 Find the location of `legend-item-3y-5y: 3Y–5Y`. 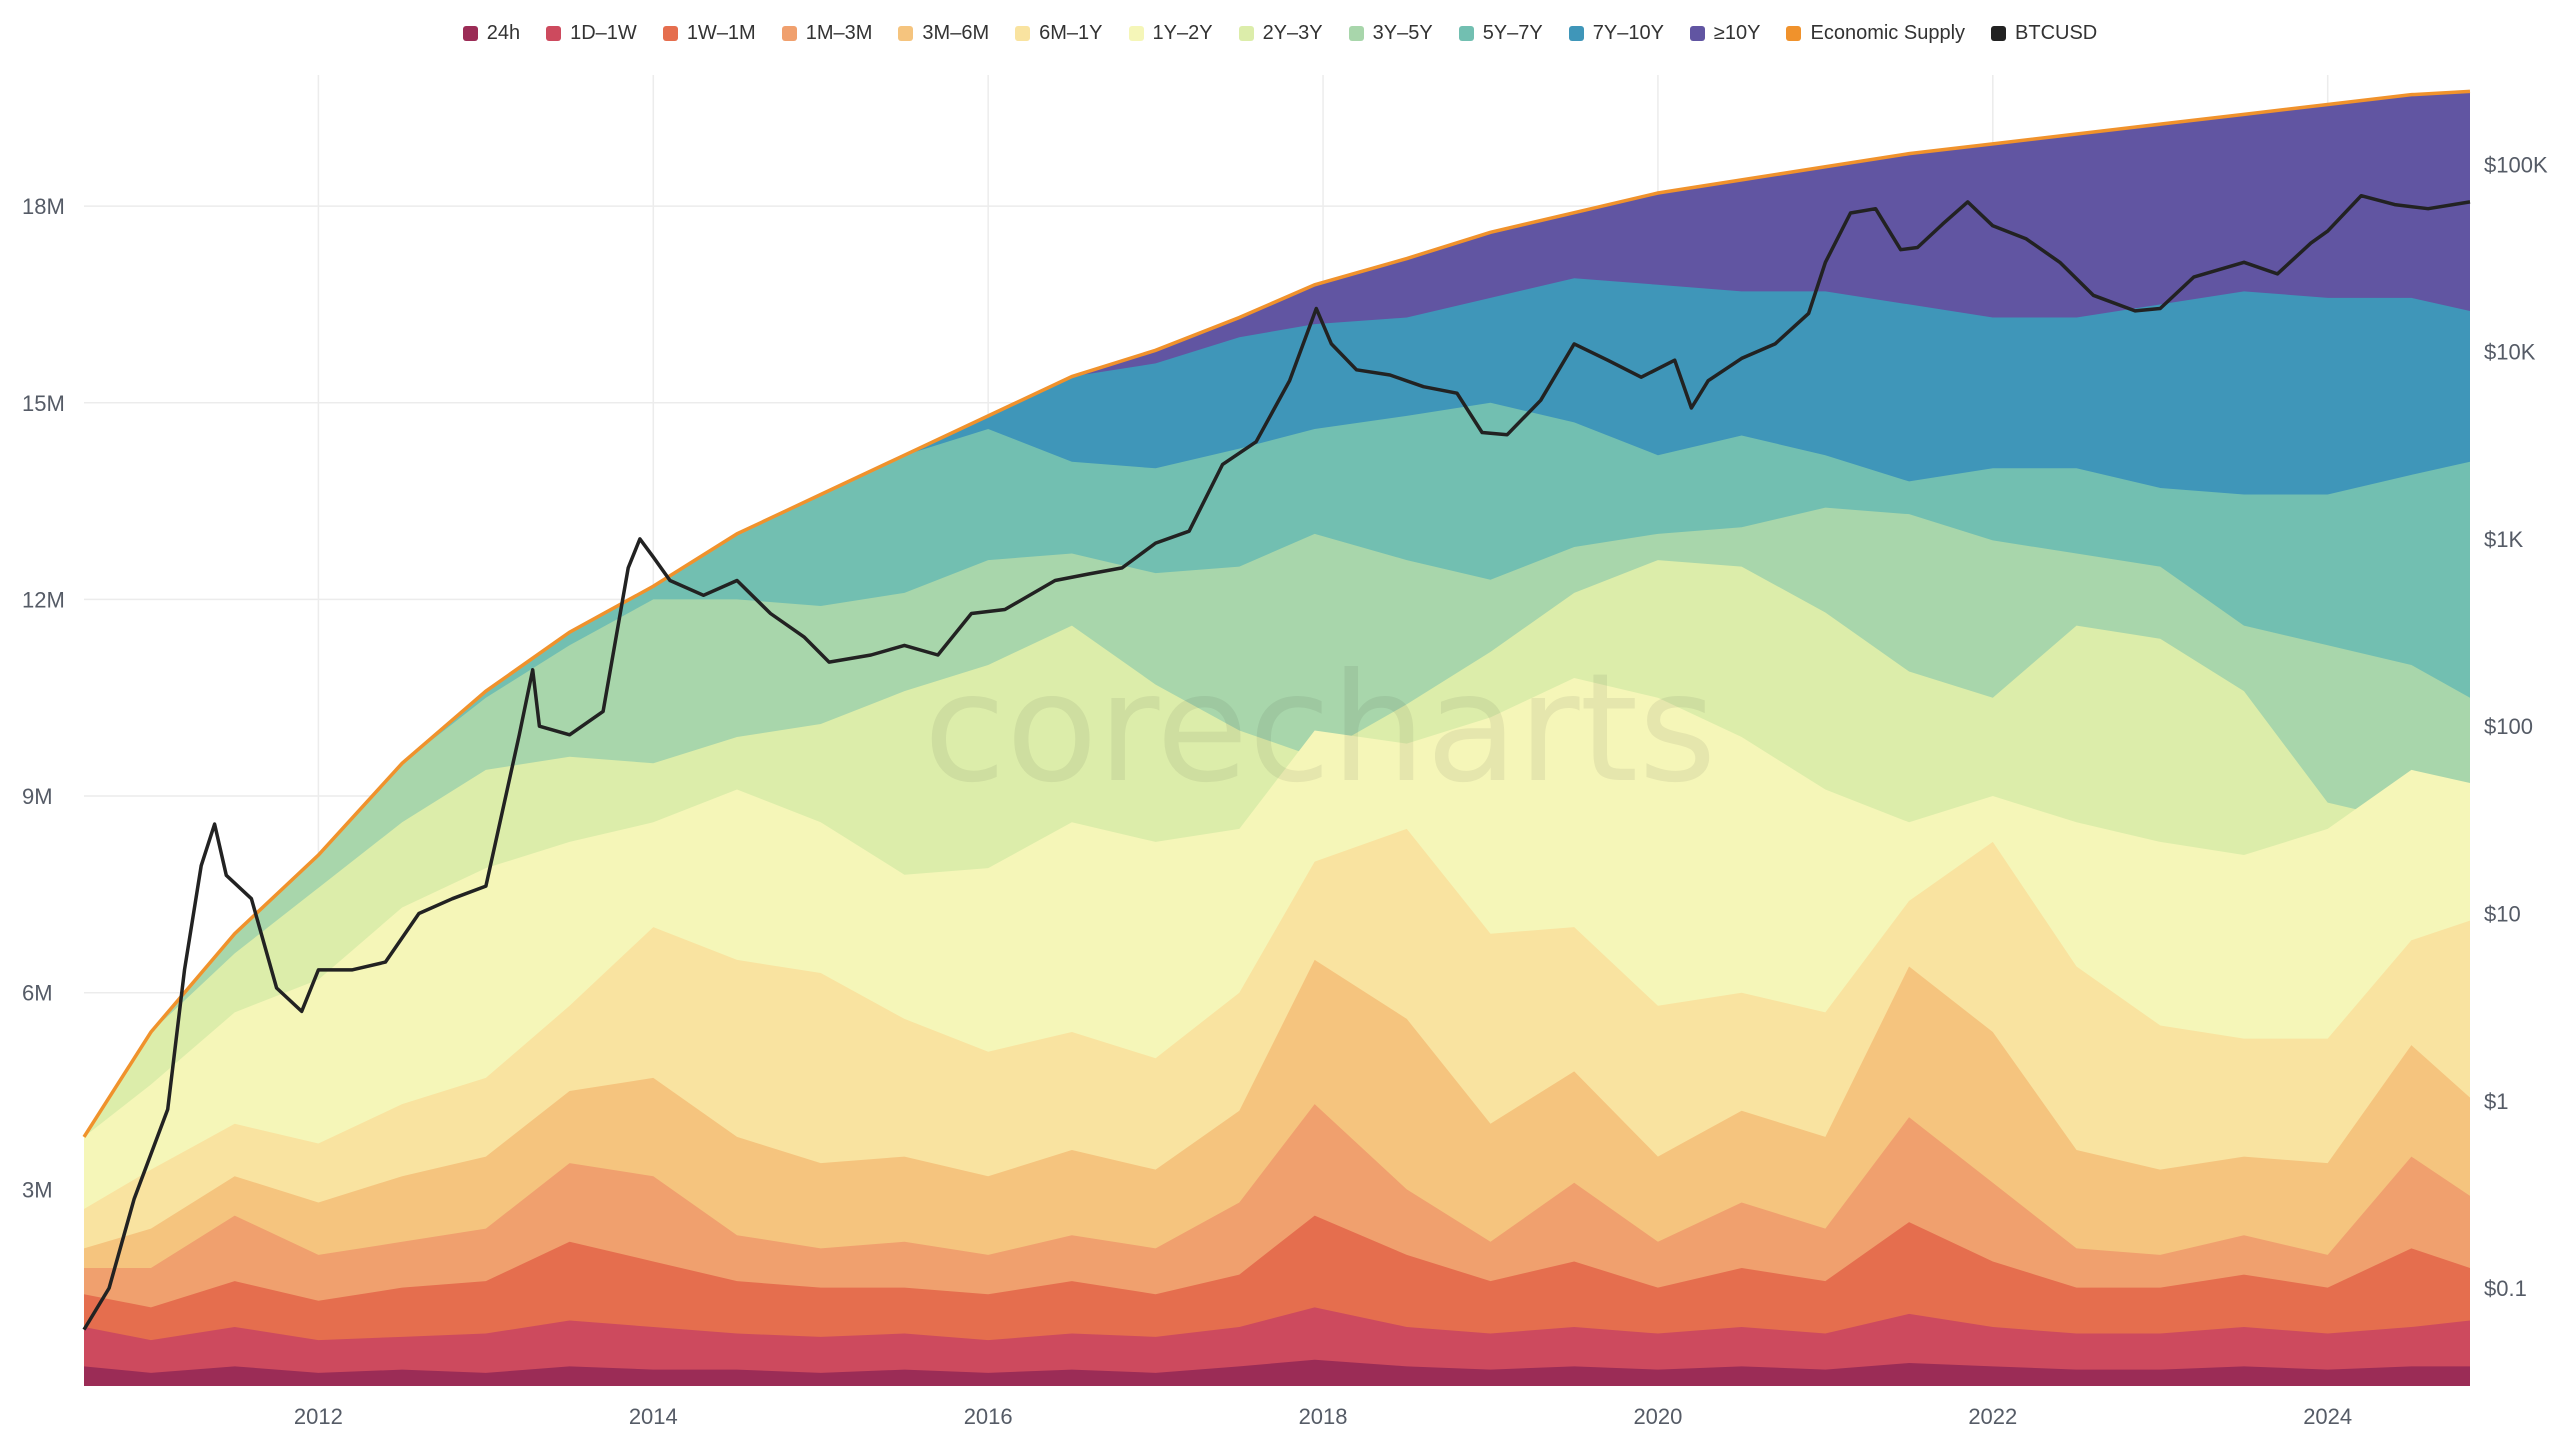

legend-item-3y-5y: 3Y–5Y is located at coordinates (1390, 33).